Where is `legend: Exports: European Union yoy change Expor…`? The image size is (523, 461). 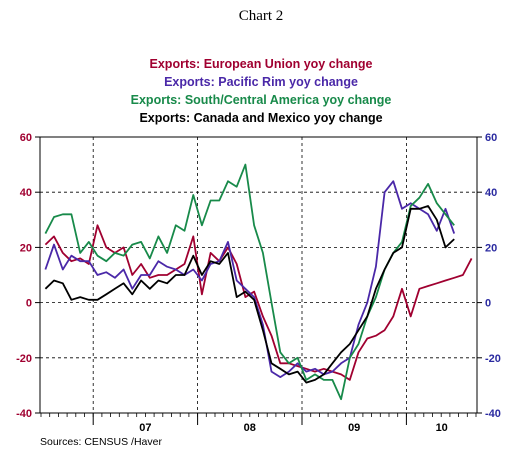 legend: Exports: European Union yoy change Expor… is located at coordinates (261, 91).